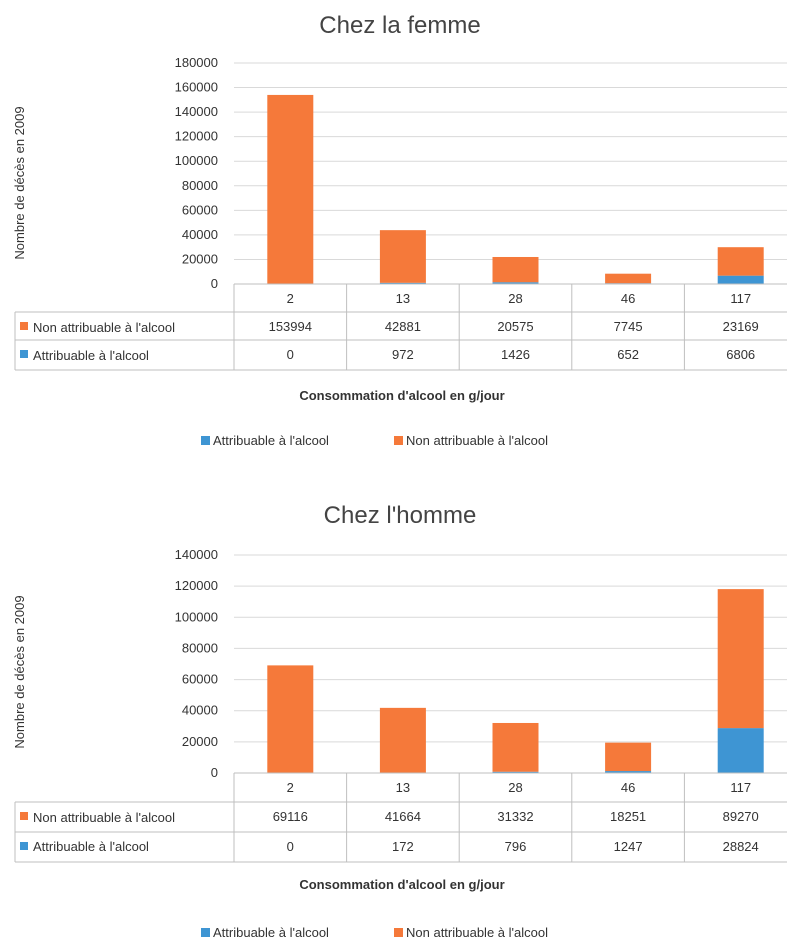 The image size is (787, 945). Describe the element at coordinates (403, 846) in the screenshot. I see `table-cell: 172` at that location.